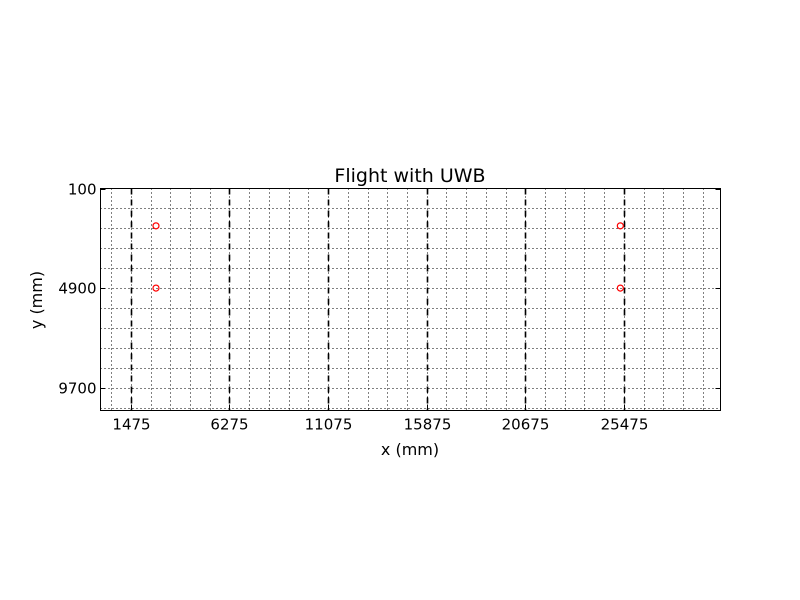 The image size is (800, 600). Describe the element at coordinates (77, 389) in the screenshot. I see `y-tick-label: 9700` at that location.